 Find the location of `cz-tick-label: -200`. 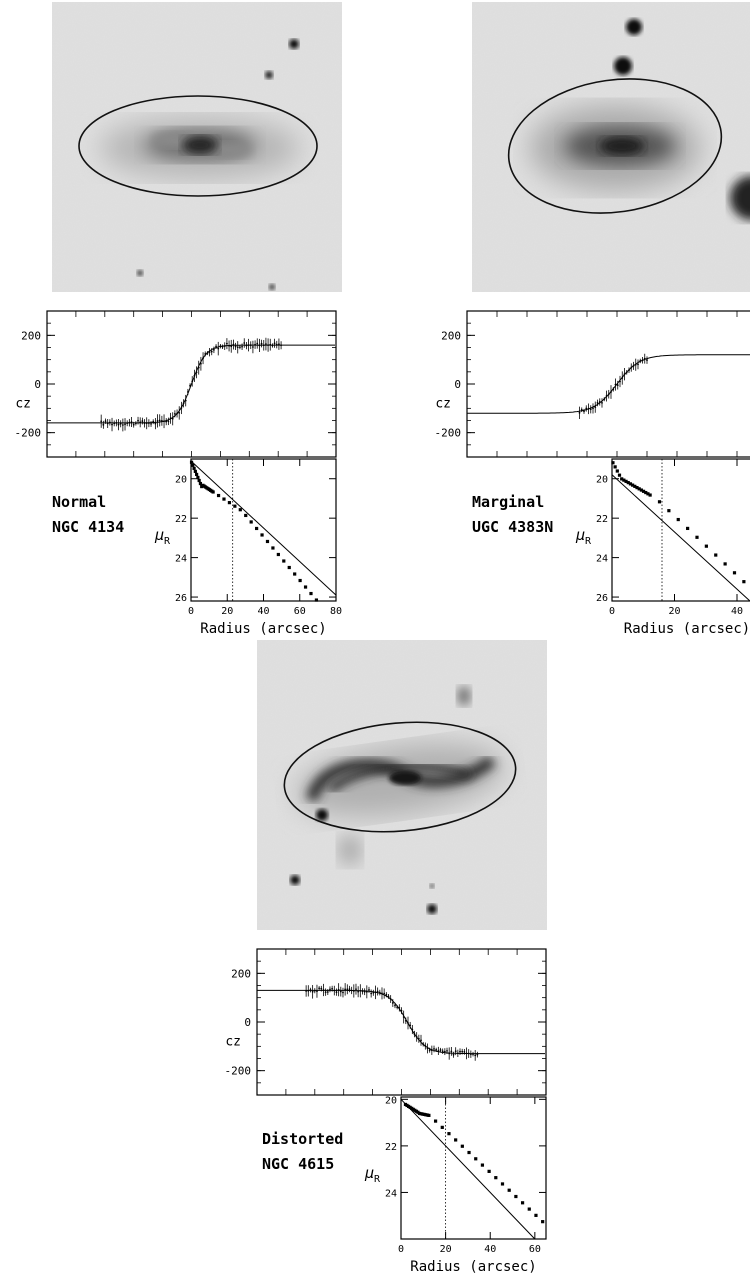

cz-tick-label: -200 is located at coordinates (28, 433).